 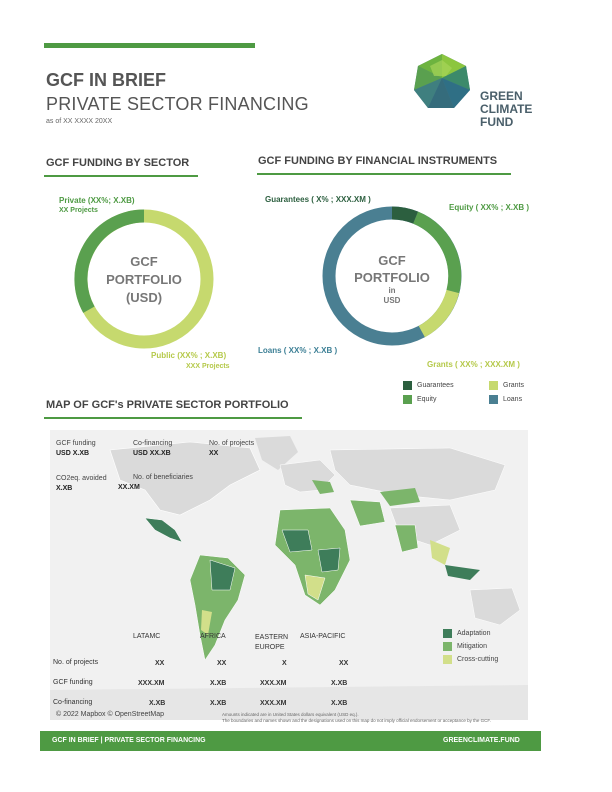 What do you see at coordinates (73, 453) in the screenshot?
I see `map-gcf-funding-value: USD X.XB` at bounding box center [73, 453].